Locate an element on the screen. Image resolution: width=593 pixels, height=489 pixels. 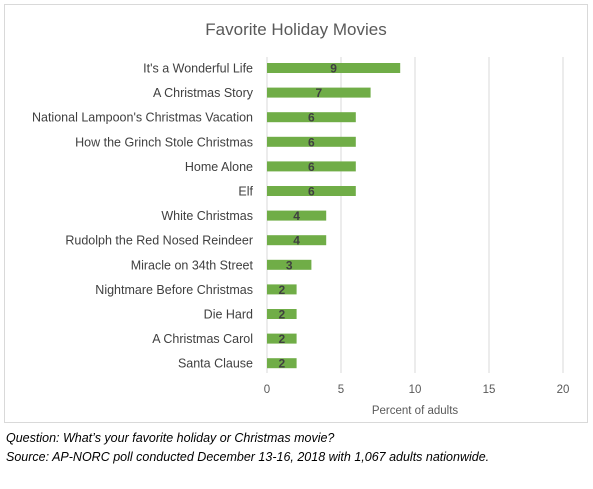
category-label: White Christmas is located at coordinates (207, 216).